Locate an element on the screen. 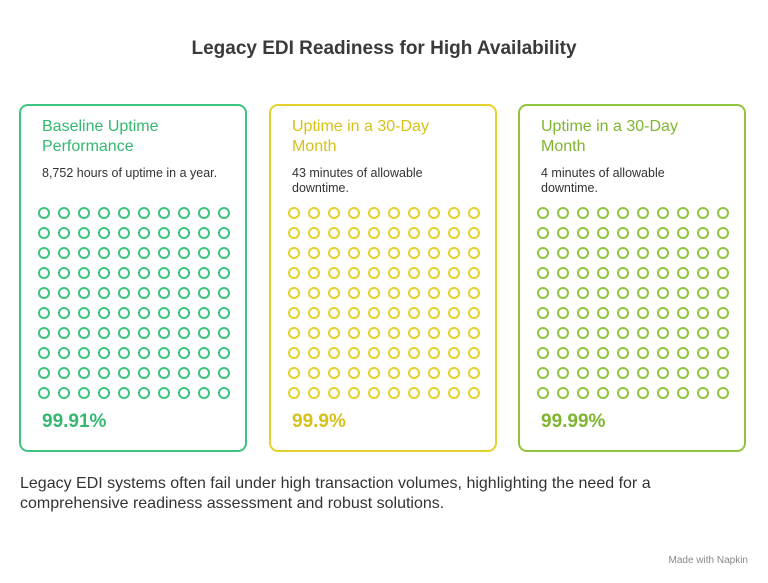 The width and height of the screenshot is (768, 583). card-description: 4 minutes of allowable downtime. is located at coordinates (603, 181).